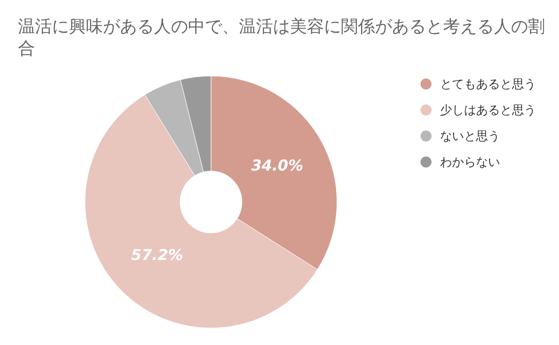 Image resolution: width=559 pixels, height=345 pixels. Describe the element at coordinates (470, 162) in the screenshot. I see `legend-label: わからない` at that location.